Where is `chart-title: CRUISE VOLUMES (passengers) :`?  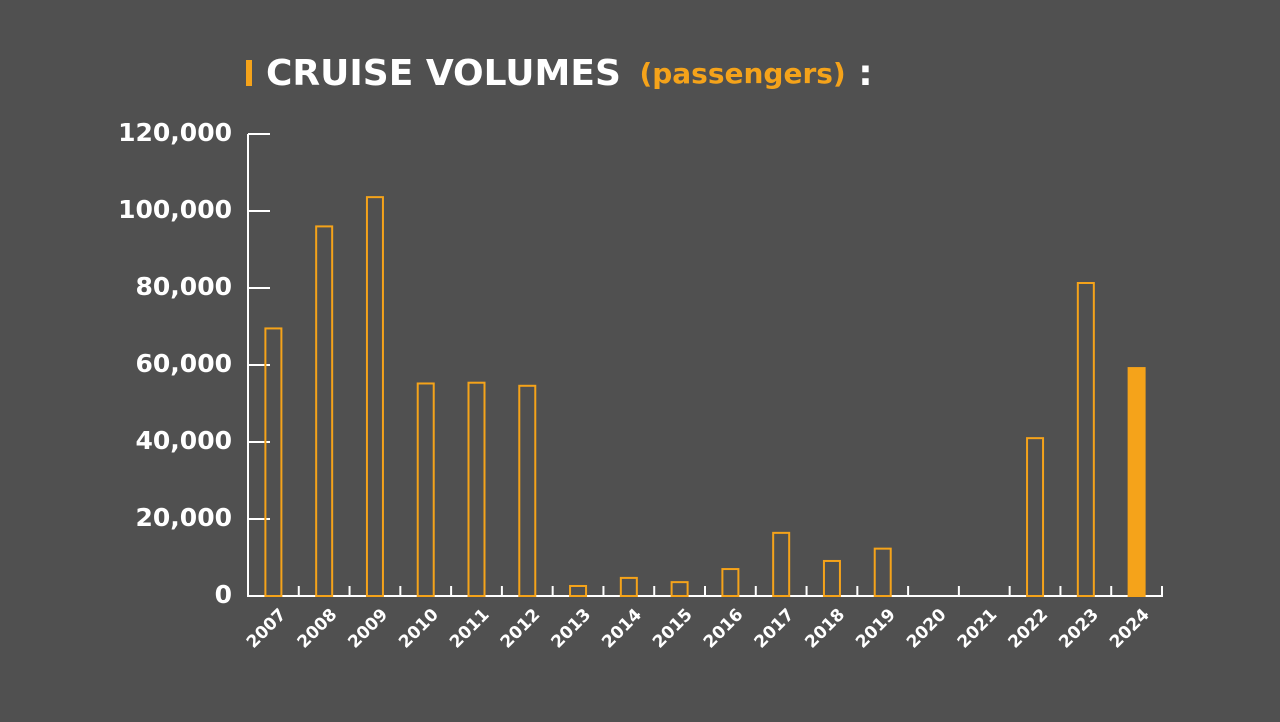
chart-title: CRUISE VOLUMES (passengers) : is located at coordinates (569, 73).